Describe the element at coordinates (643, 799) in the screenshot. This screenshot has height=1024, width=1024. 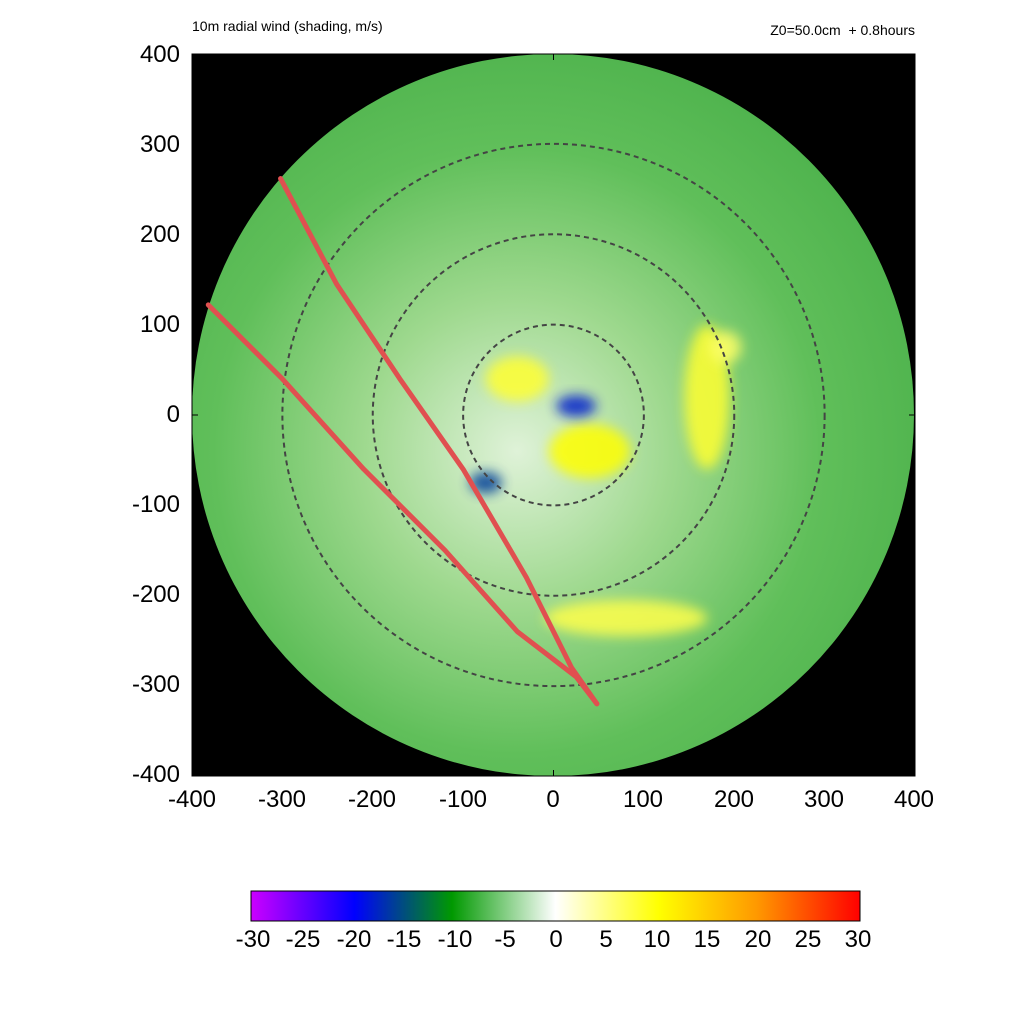
I see `x-tick-label: 100` at that location.